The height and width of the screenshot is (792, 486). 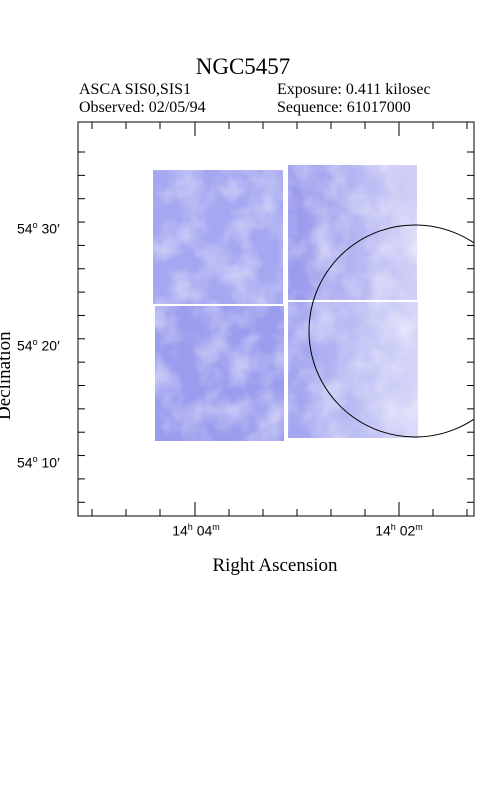 What do you see at coordinates (275, 565) in the screenshot?
I see `x-axis-label: Right Ascension` at bounding box center [275, 565].